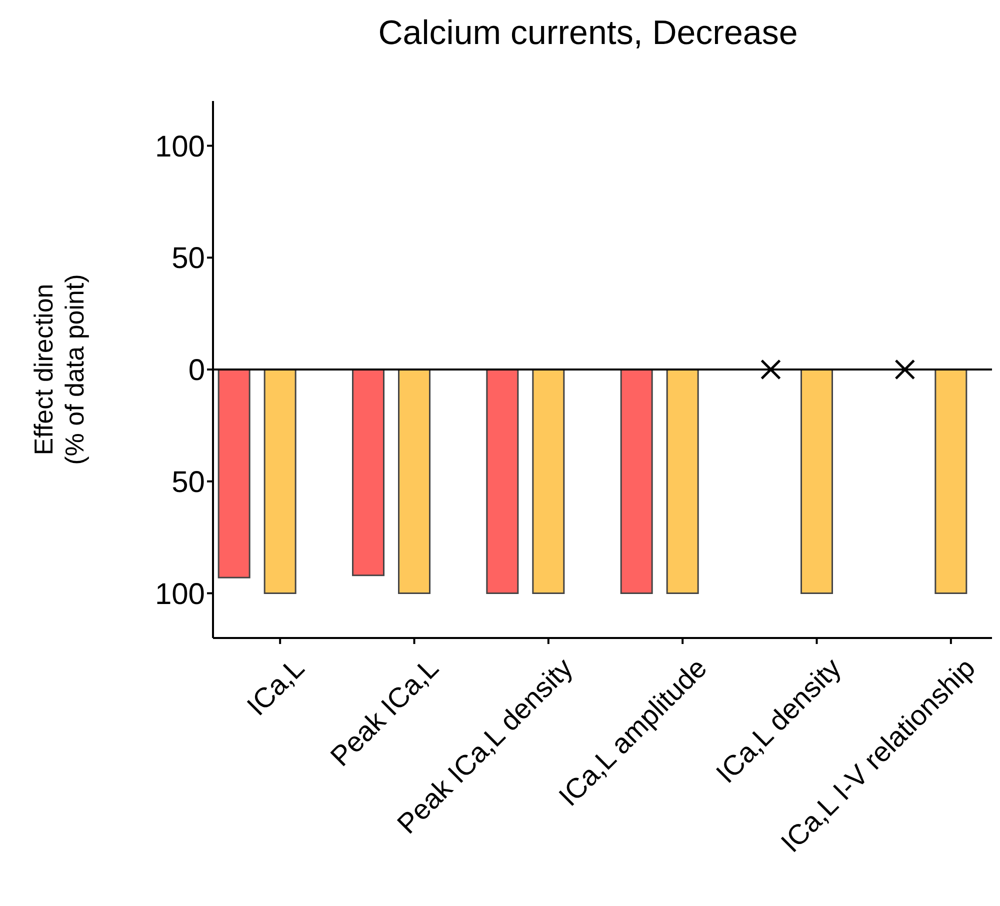 This screenshot has width=1000, height=906. What do you see at coordinates (59, 369) in the screenshot?
I see `y-axis-title: Effect direction (% of data point)` at bounding box center [59, 369].